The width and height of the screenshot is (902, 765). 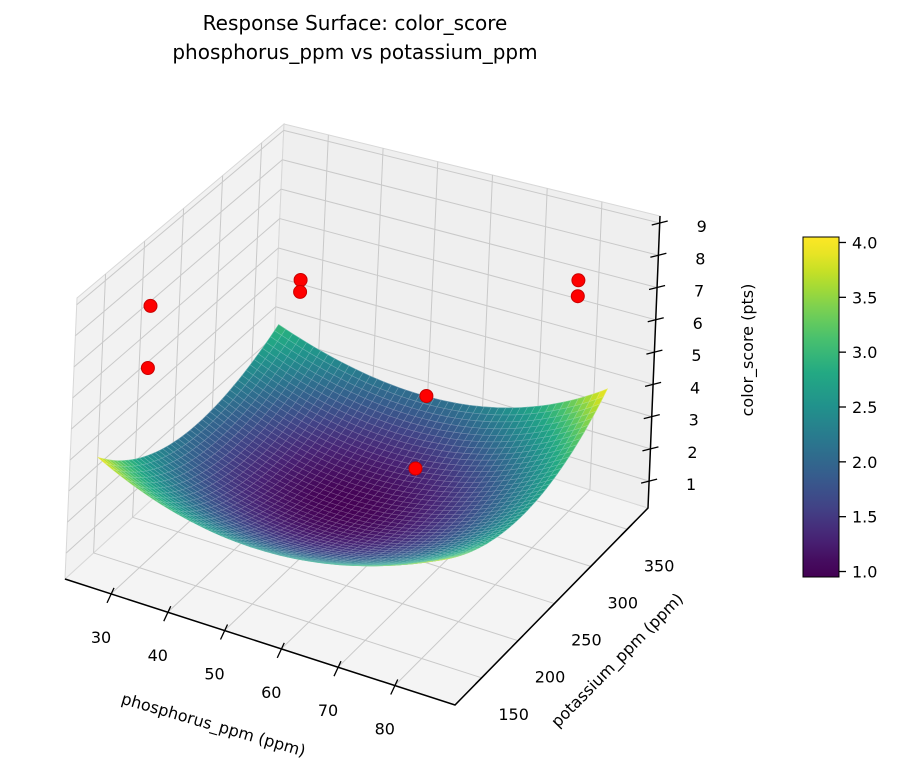 What do you see at coordinates (354, 52) in the screenshot?
I see `chart-title-line2: phosphorus_ppm vs potassium_ppm` at bounding box center [354, 52].